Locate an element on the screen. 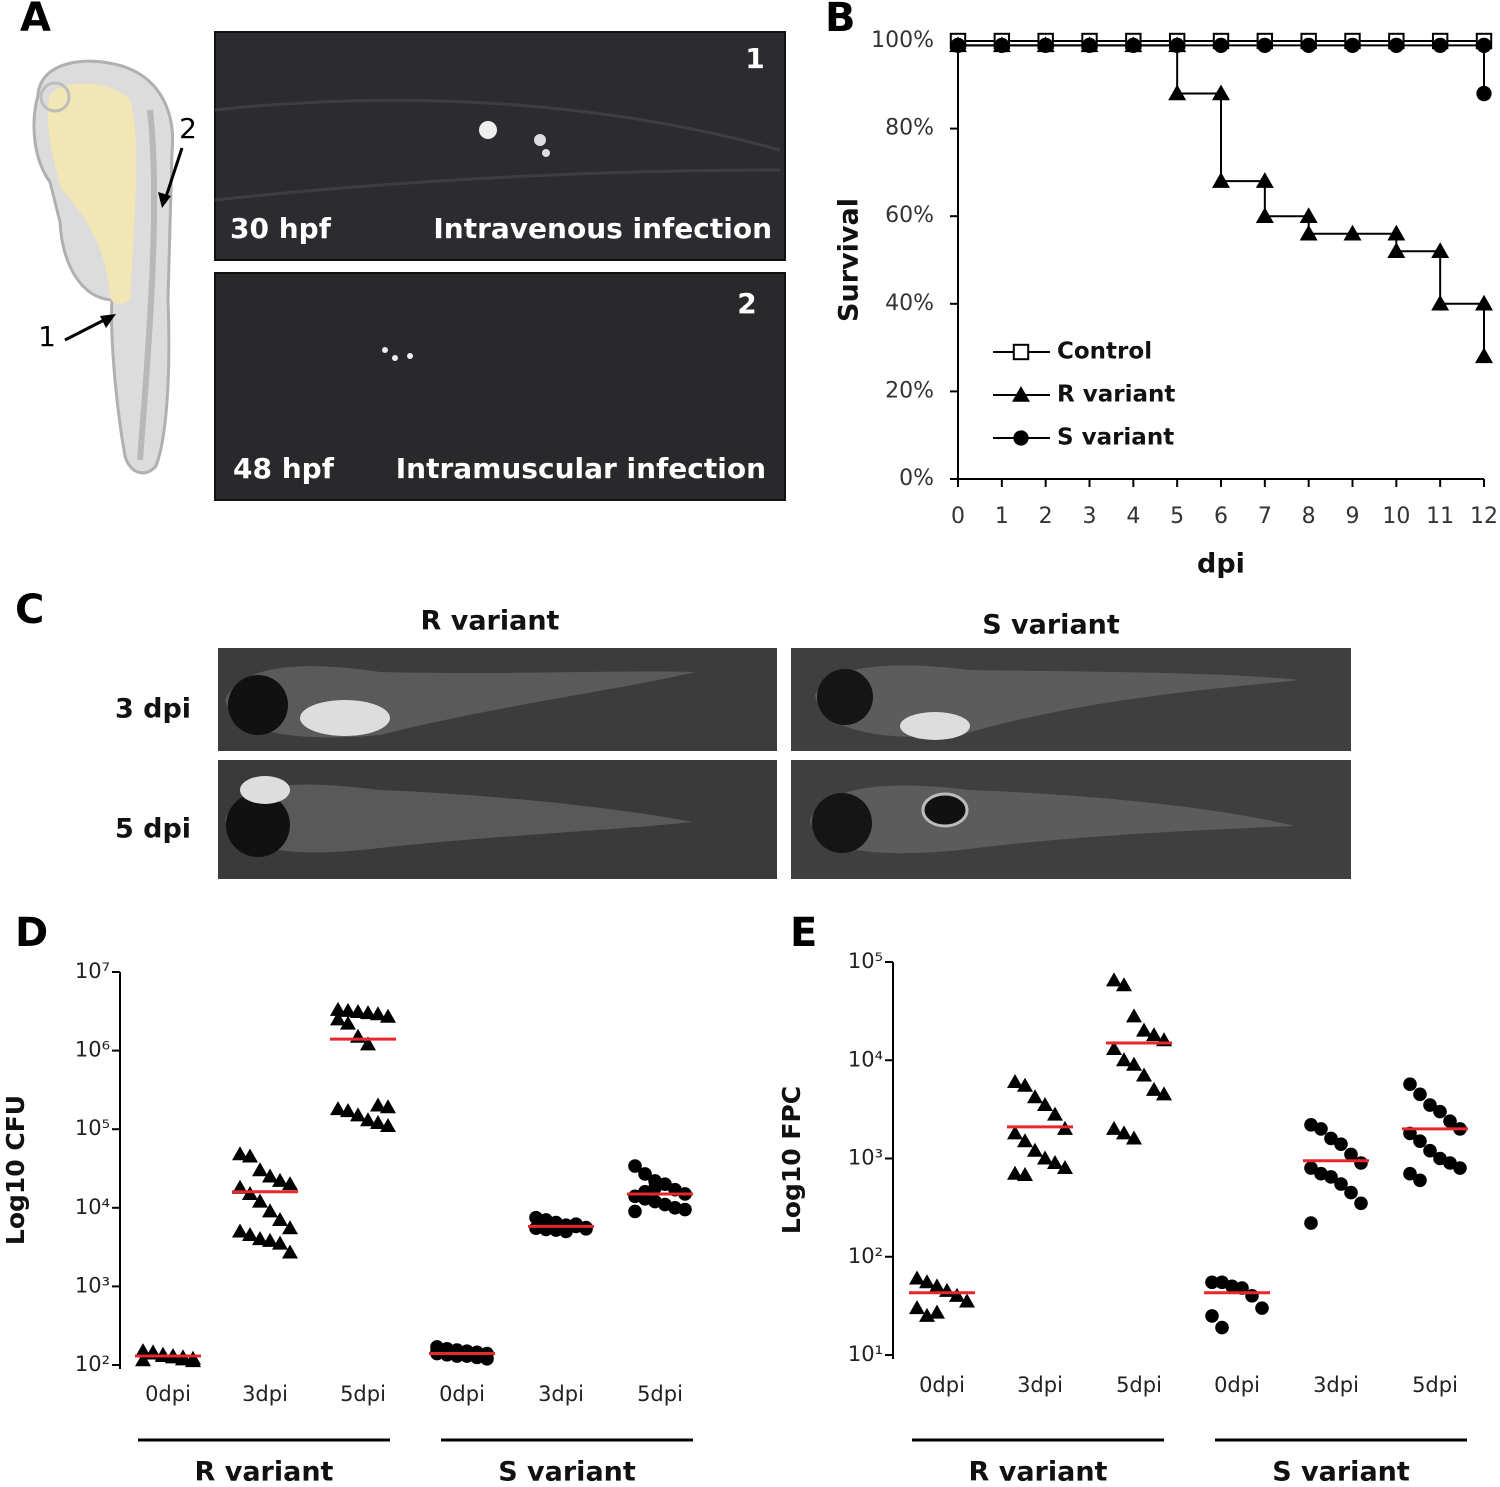 The width and height of the screenshot is (1500, 1487). image-stage: 48 hpf is located at coordinates (284, 468).